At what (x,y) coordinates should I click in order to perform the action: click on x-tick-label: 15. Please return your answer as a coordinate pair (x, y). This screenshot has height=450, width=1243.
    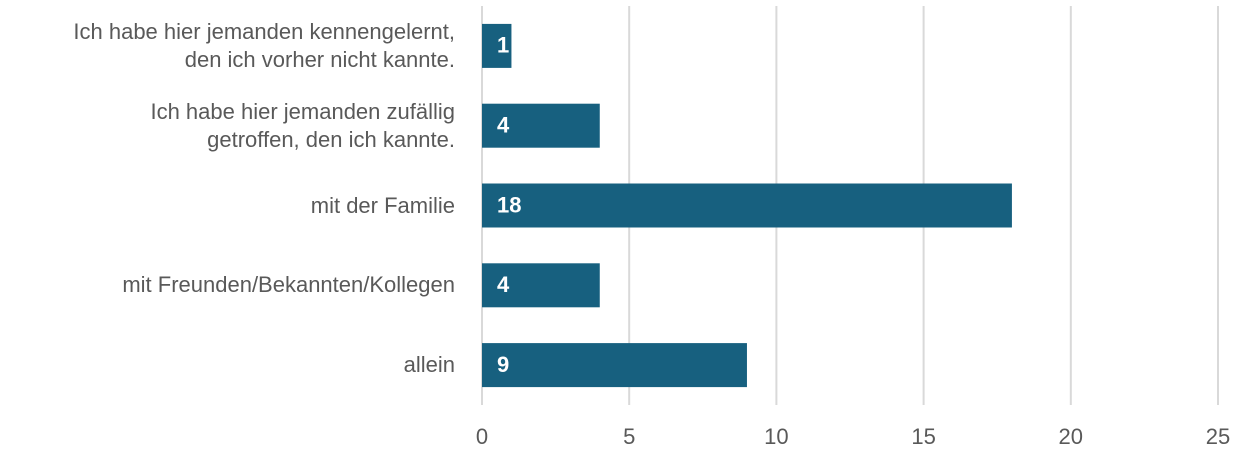
    Looking at the image, I should click on (923, 436).